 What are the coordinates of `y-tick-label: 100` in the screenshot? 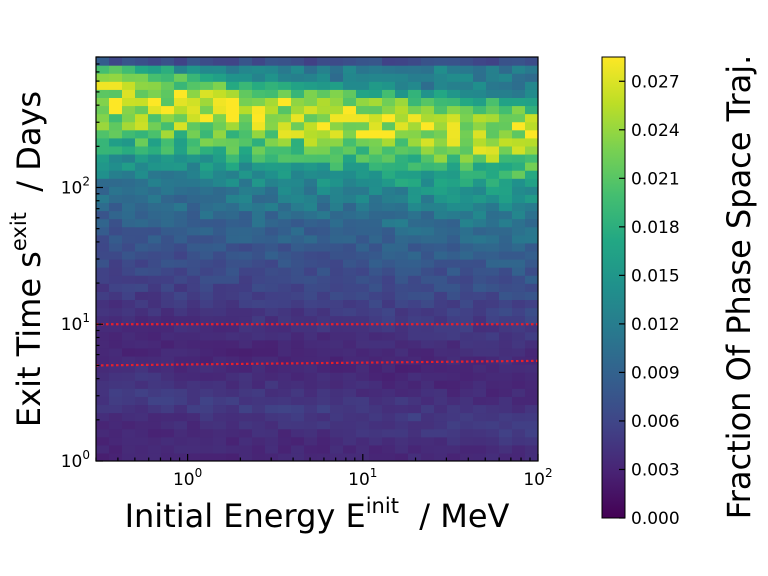 It's located at (75, 460).